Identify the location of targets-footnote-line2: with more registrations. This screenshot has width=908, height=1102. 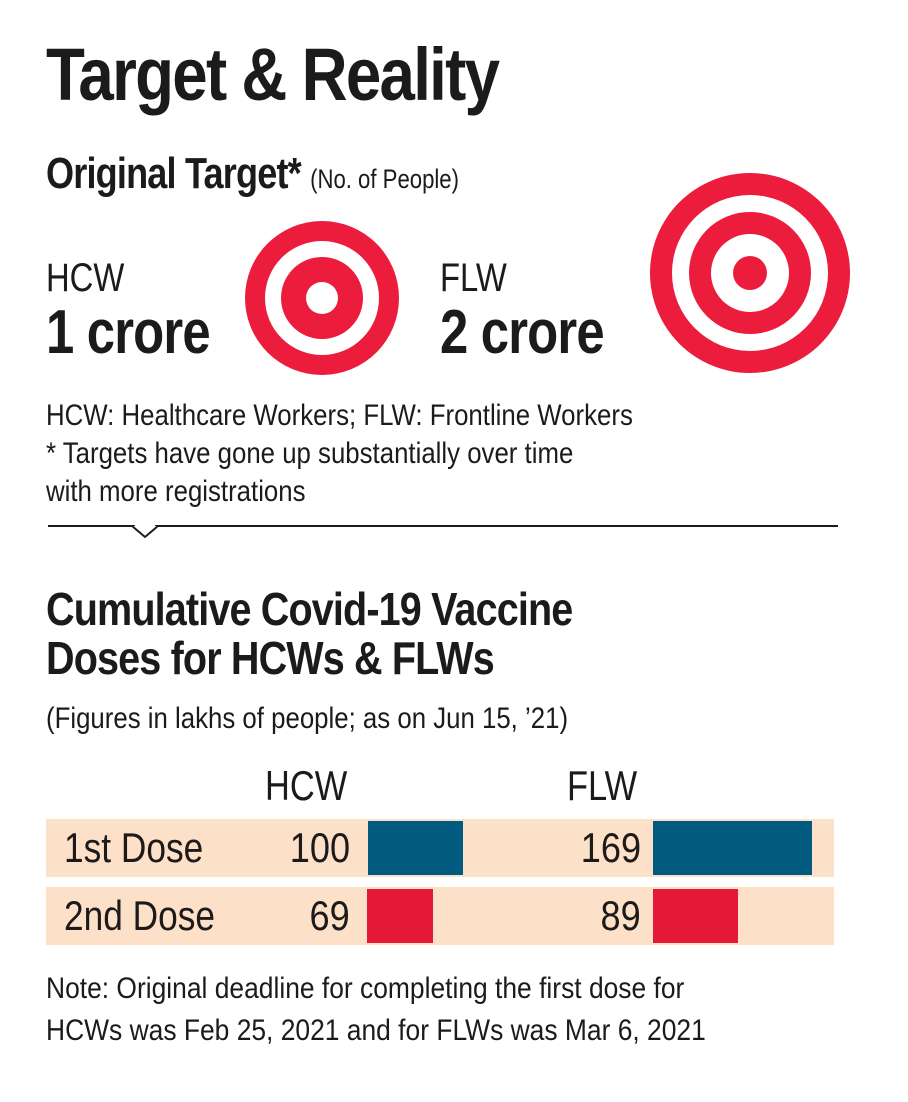
(176, 491).